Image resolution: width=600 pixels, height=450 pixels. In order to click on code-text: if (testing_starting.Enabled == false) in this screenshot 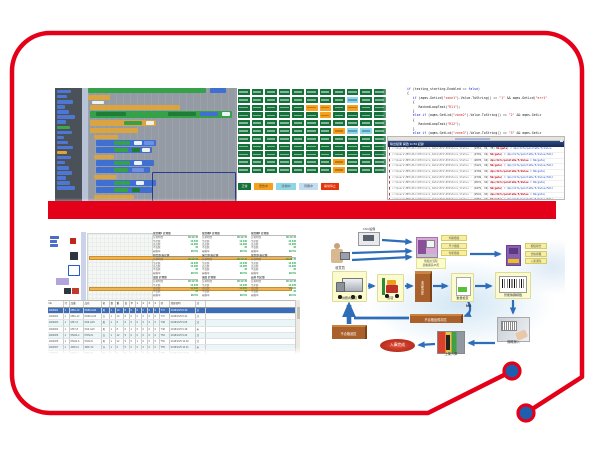, I will do `click(443, 89)`.